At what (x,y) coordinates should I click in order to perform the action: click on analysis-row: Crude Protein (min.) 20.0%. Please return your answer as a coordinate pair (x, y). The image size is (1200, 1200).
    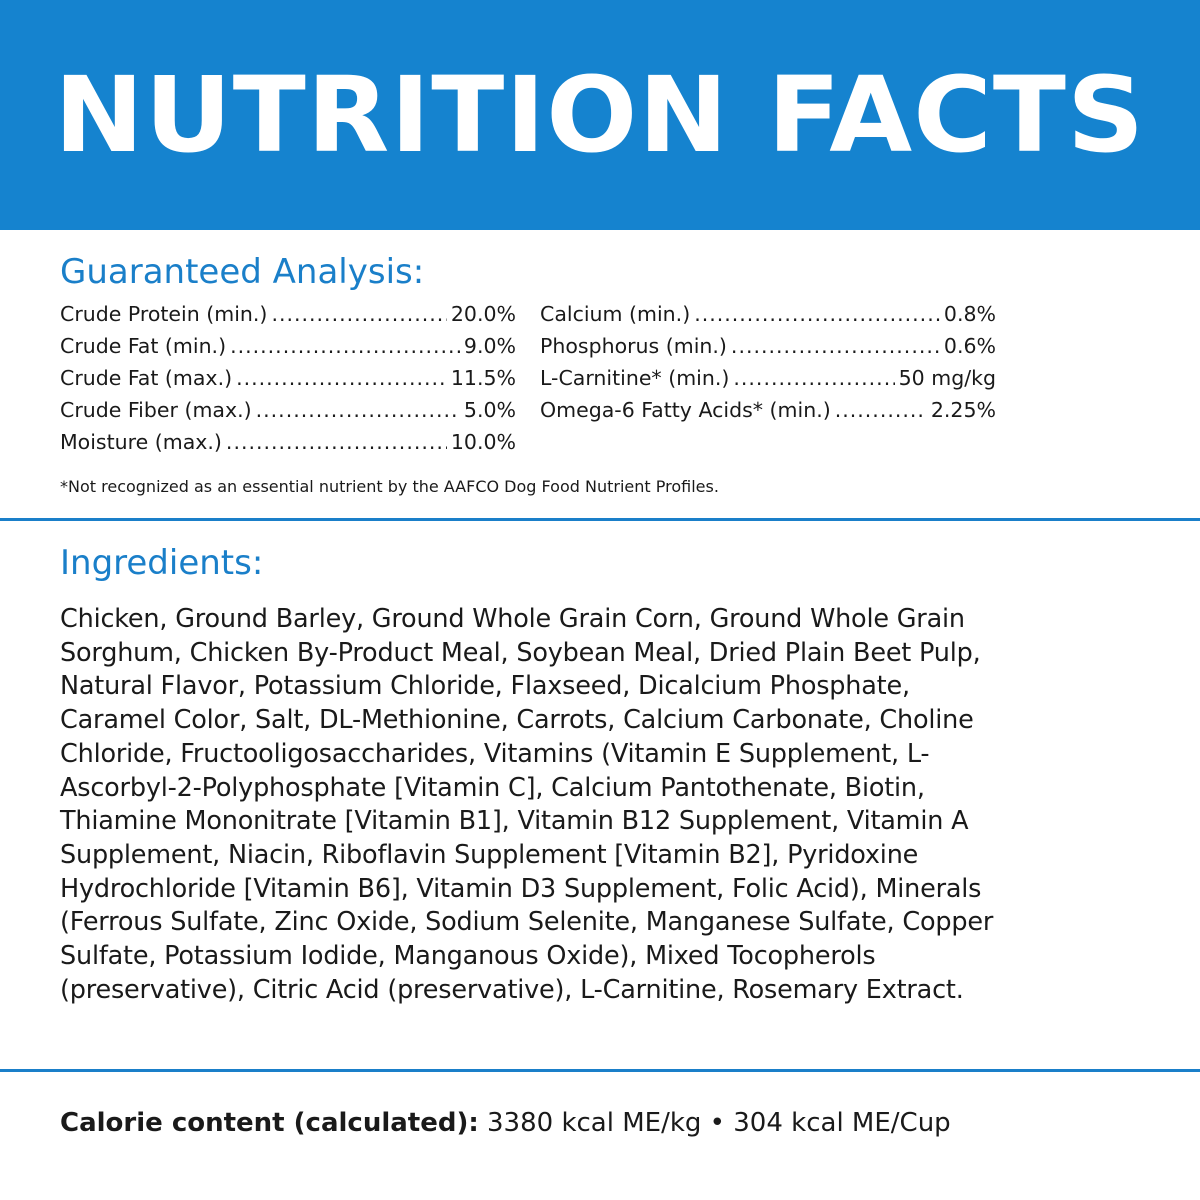
    Looking at the image, I should click on (288, 318).